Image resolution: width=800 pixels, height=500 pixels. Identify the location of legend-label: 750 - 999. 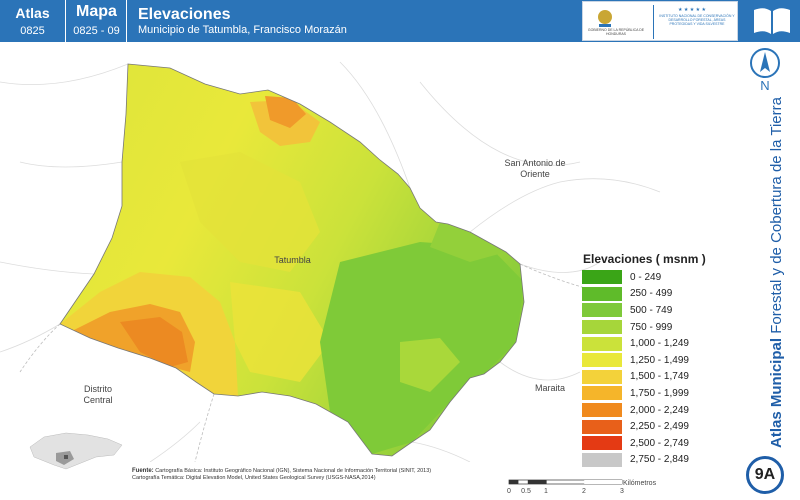
(651, 327).